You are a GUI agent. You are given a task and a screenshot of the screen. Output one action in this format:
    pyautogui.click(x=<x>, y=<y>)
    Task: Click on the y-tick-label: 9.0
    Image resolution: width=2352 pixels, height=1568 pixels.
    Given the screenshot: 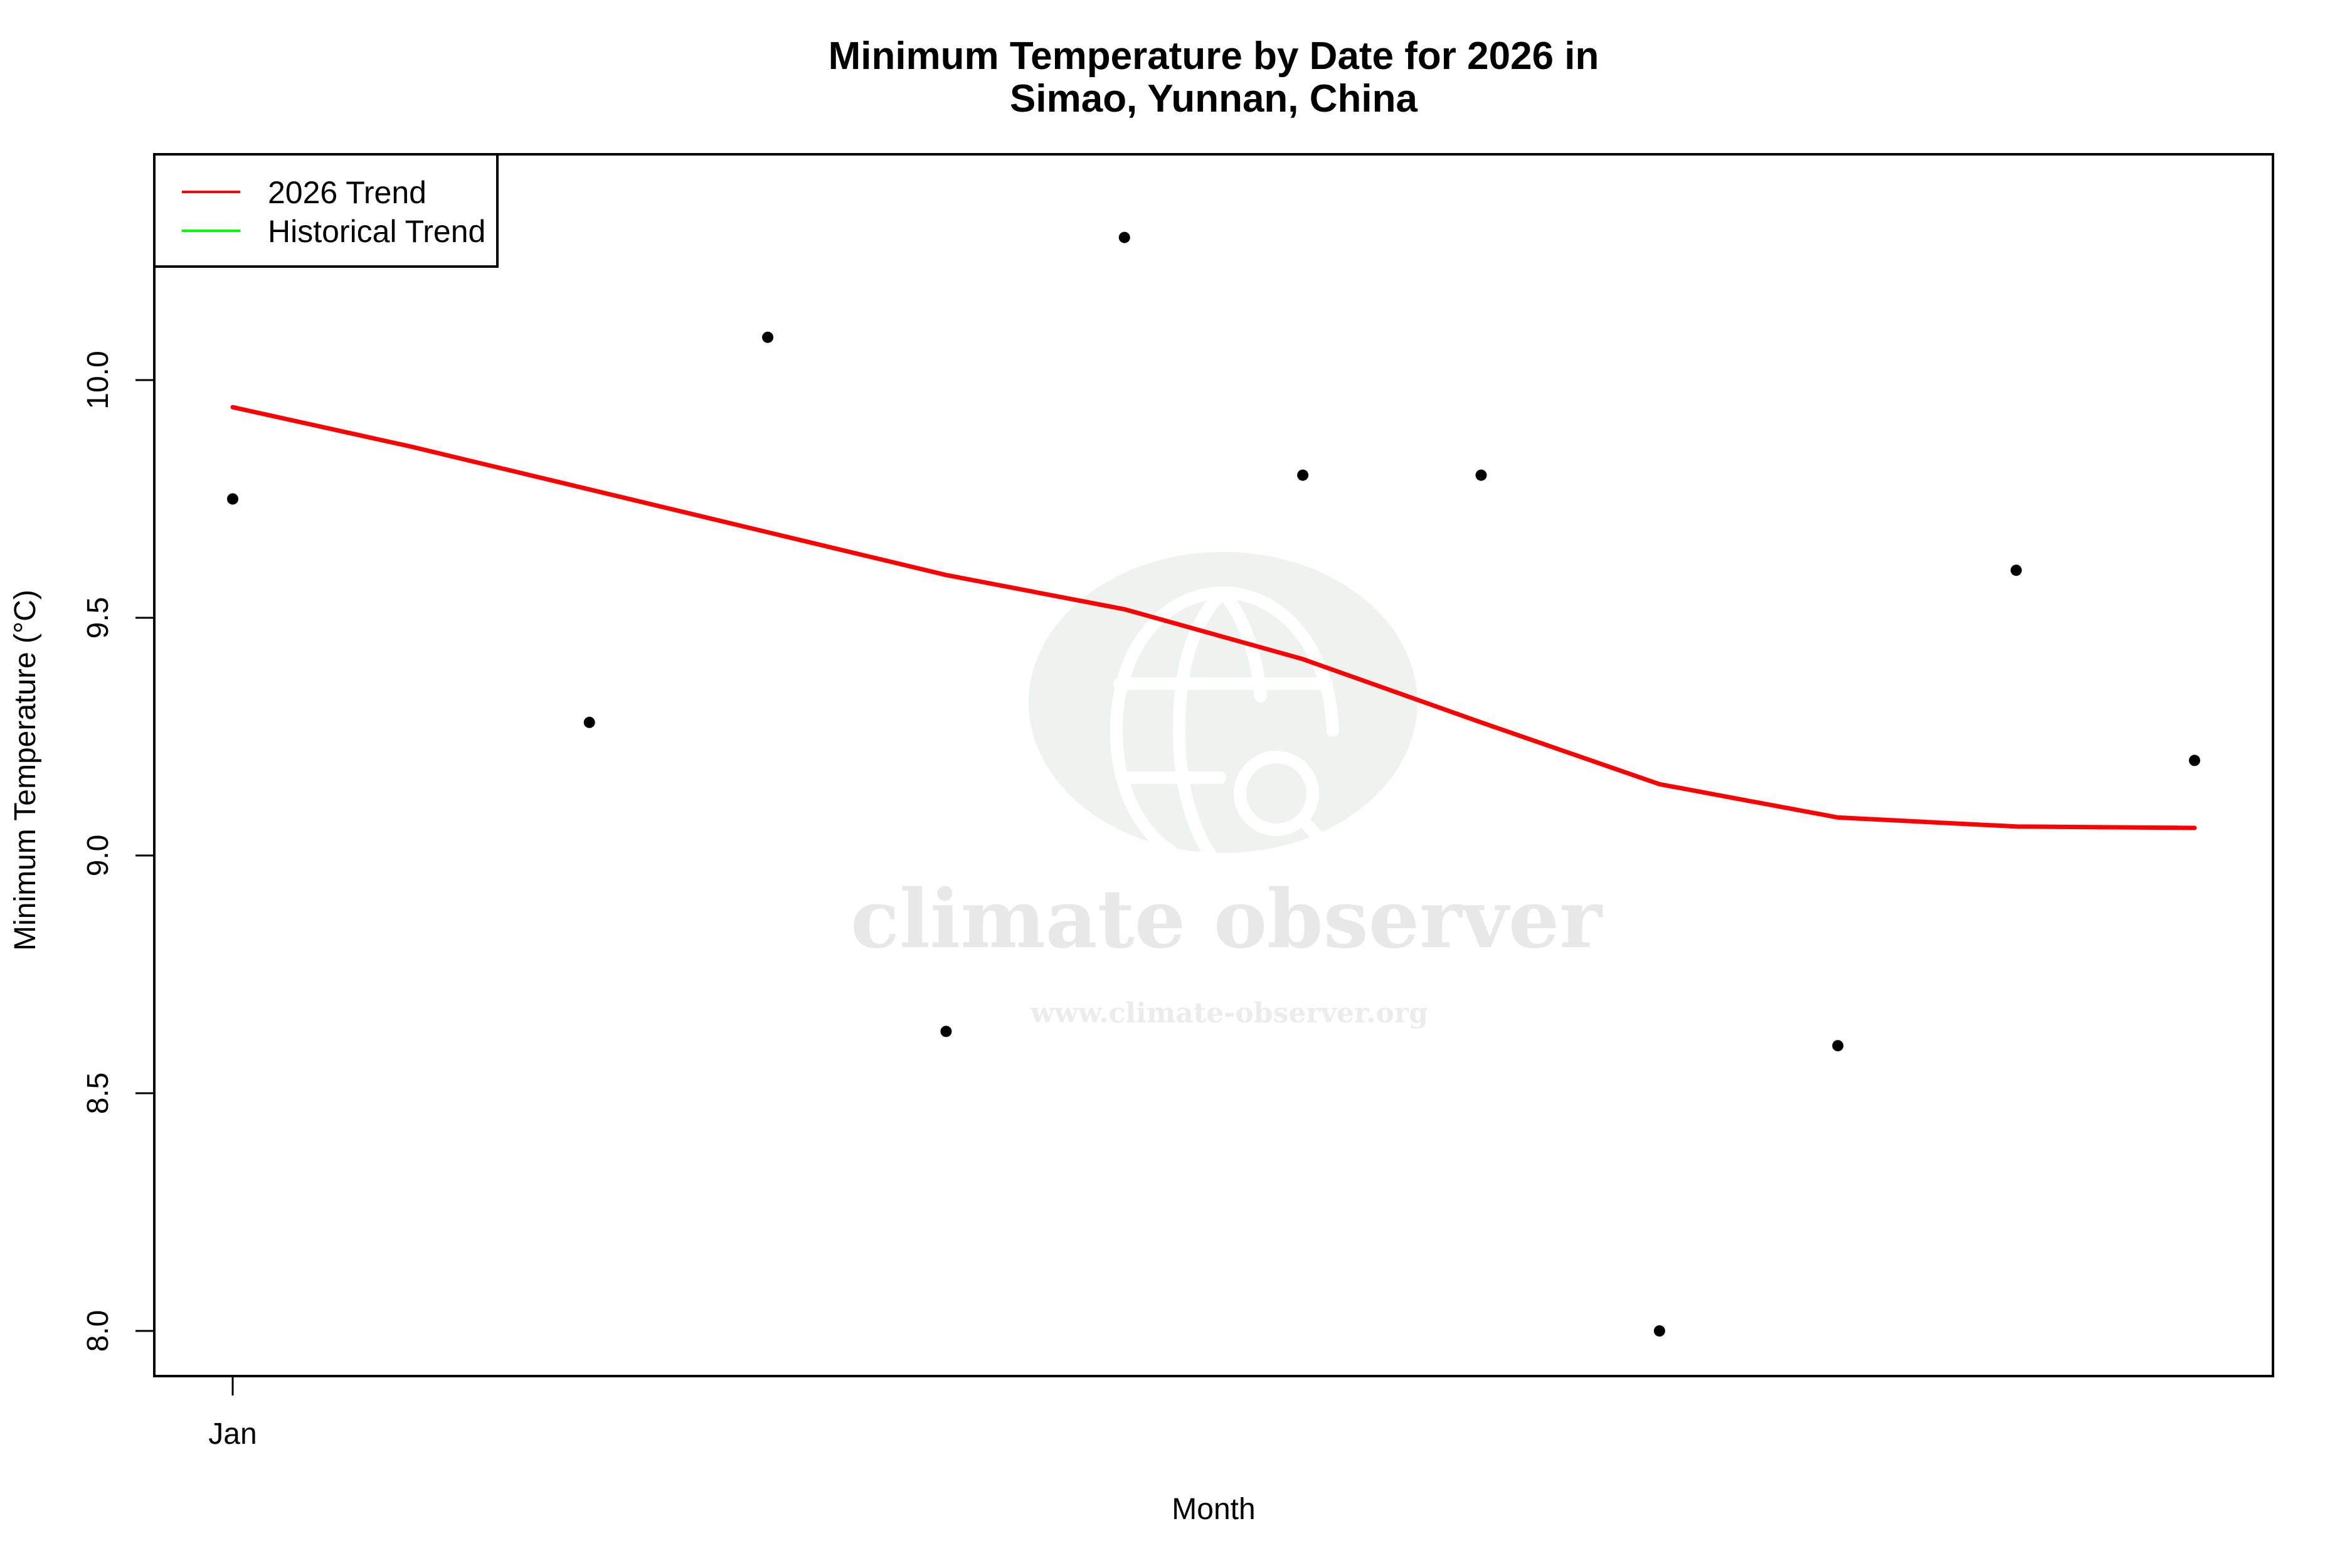 What is the action you would take?
    pyautogui.click(x=98, y=856)
    